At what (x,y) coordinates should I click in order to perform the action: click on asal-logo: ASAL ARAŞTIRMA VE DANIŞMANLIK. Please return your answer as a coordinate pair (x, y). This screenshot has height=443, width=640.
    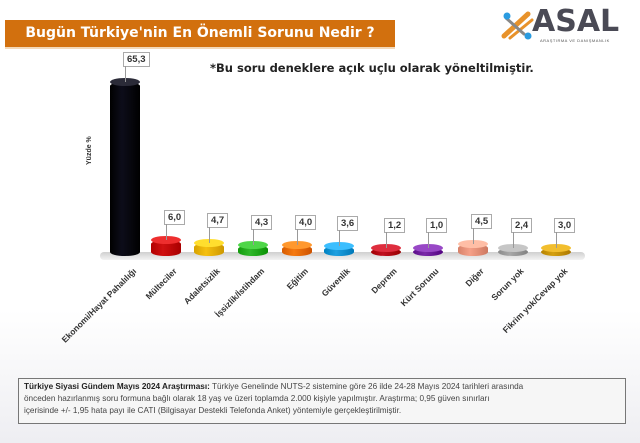
    Looking at the image, I should click on (560, 24).